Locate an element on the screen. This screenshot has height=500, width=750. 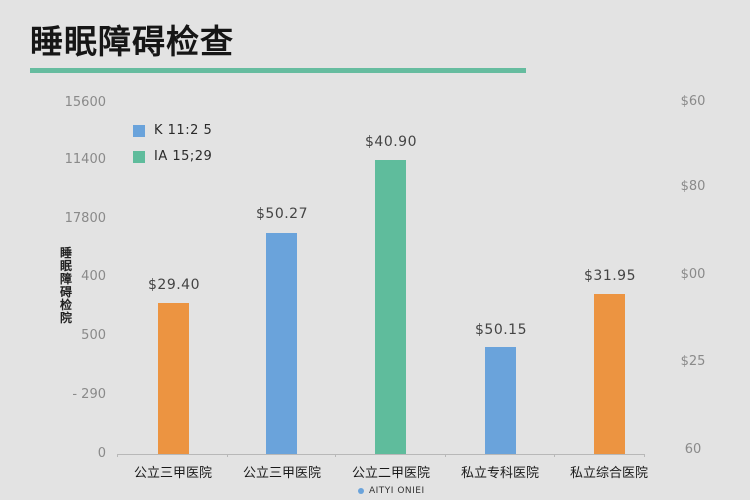
legend-dot-icon is located at coordinates (361, 491).